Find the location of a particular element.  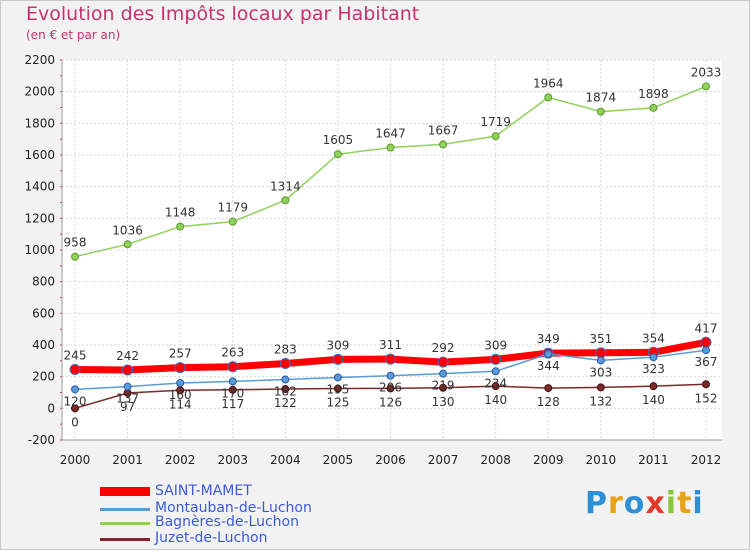

data-label: 309 is located at coordinates (495, 345).